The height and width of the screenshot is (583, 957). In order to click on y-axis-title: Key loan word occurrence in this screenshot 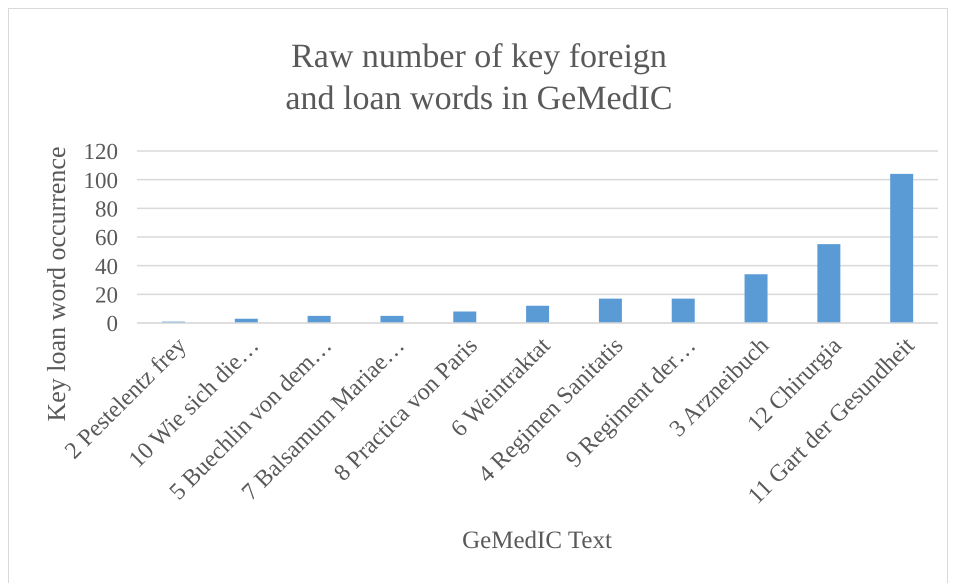, I will do `click(57, 284)`.